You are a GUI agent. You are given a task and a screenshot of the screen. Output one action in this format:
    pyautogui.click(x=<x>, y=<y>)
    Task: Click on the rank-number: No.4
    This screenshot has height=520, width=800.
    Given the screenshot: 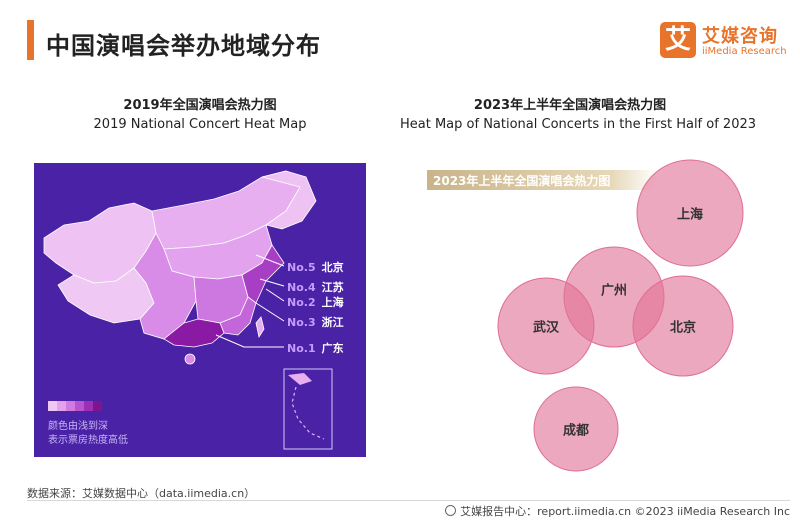 What is the action you would take?
    pyautogui.click(x=301, y=287)
    